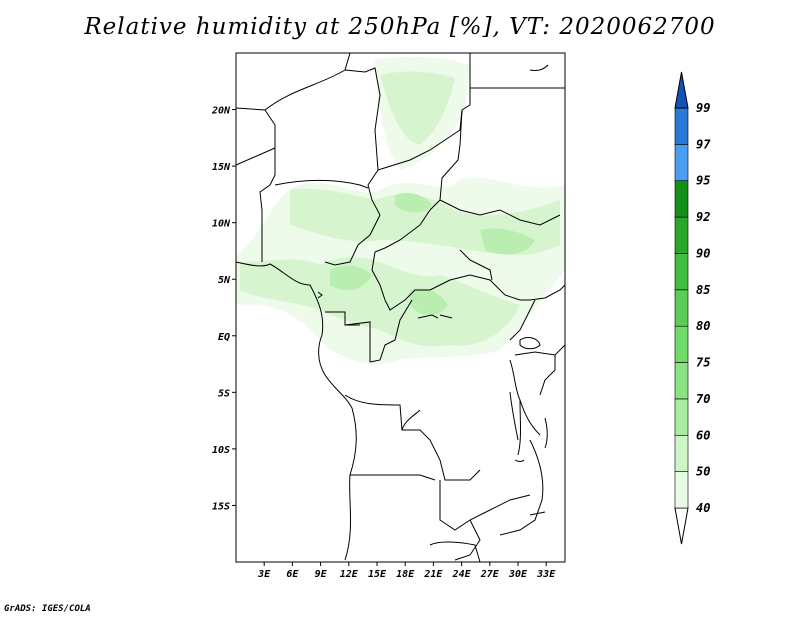  I want to click on lat-tick-label: 20N, so click(221, 111).